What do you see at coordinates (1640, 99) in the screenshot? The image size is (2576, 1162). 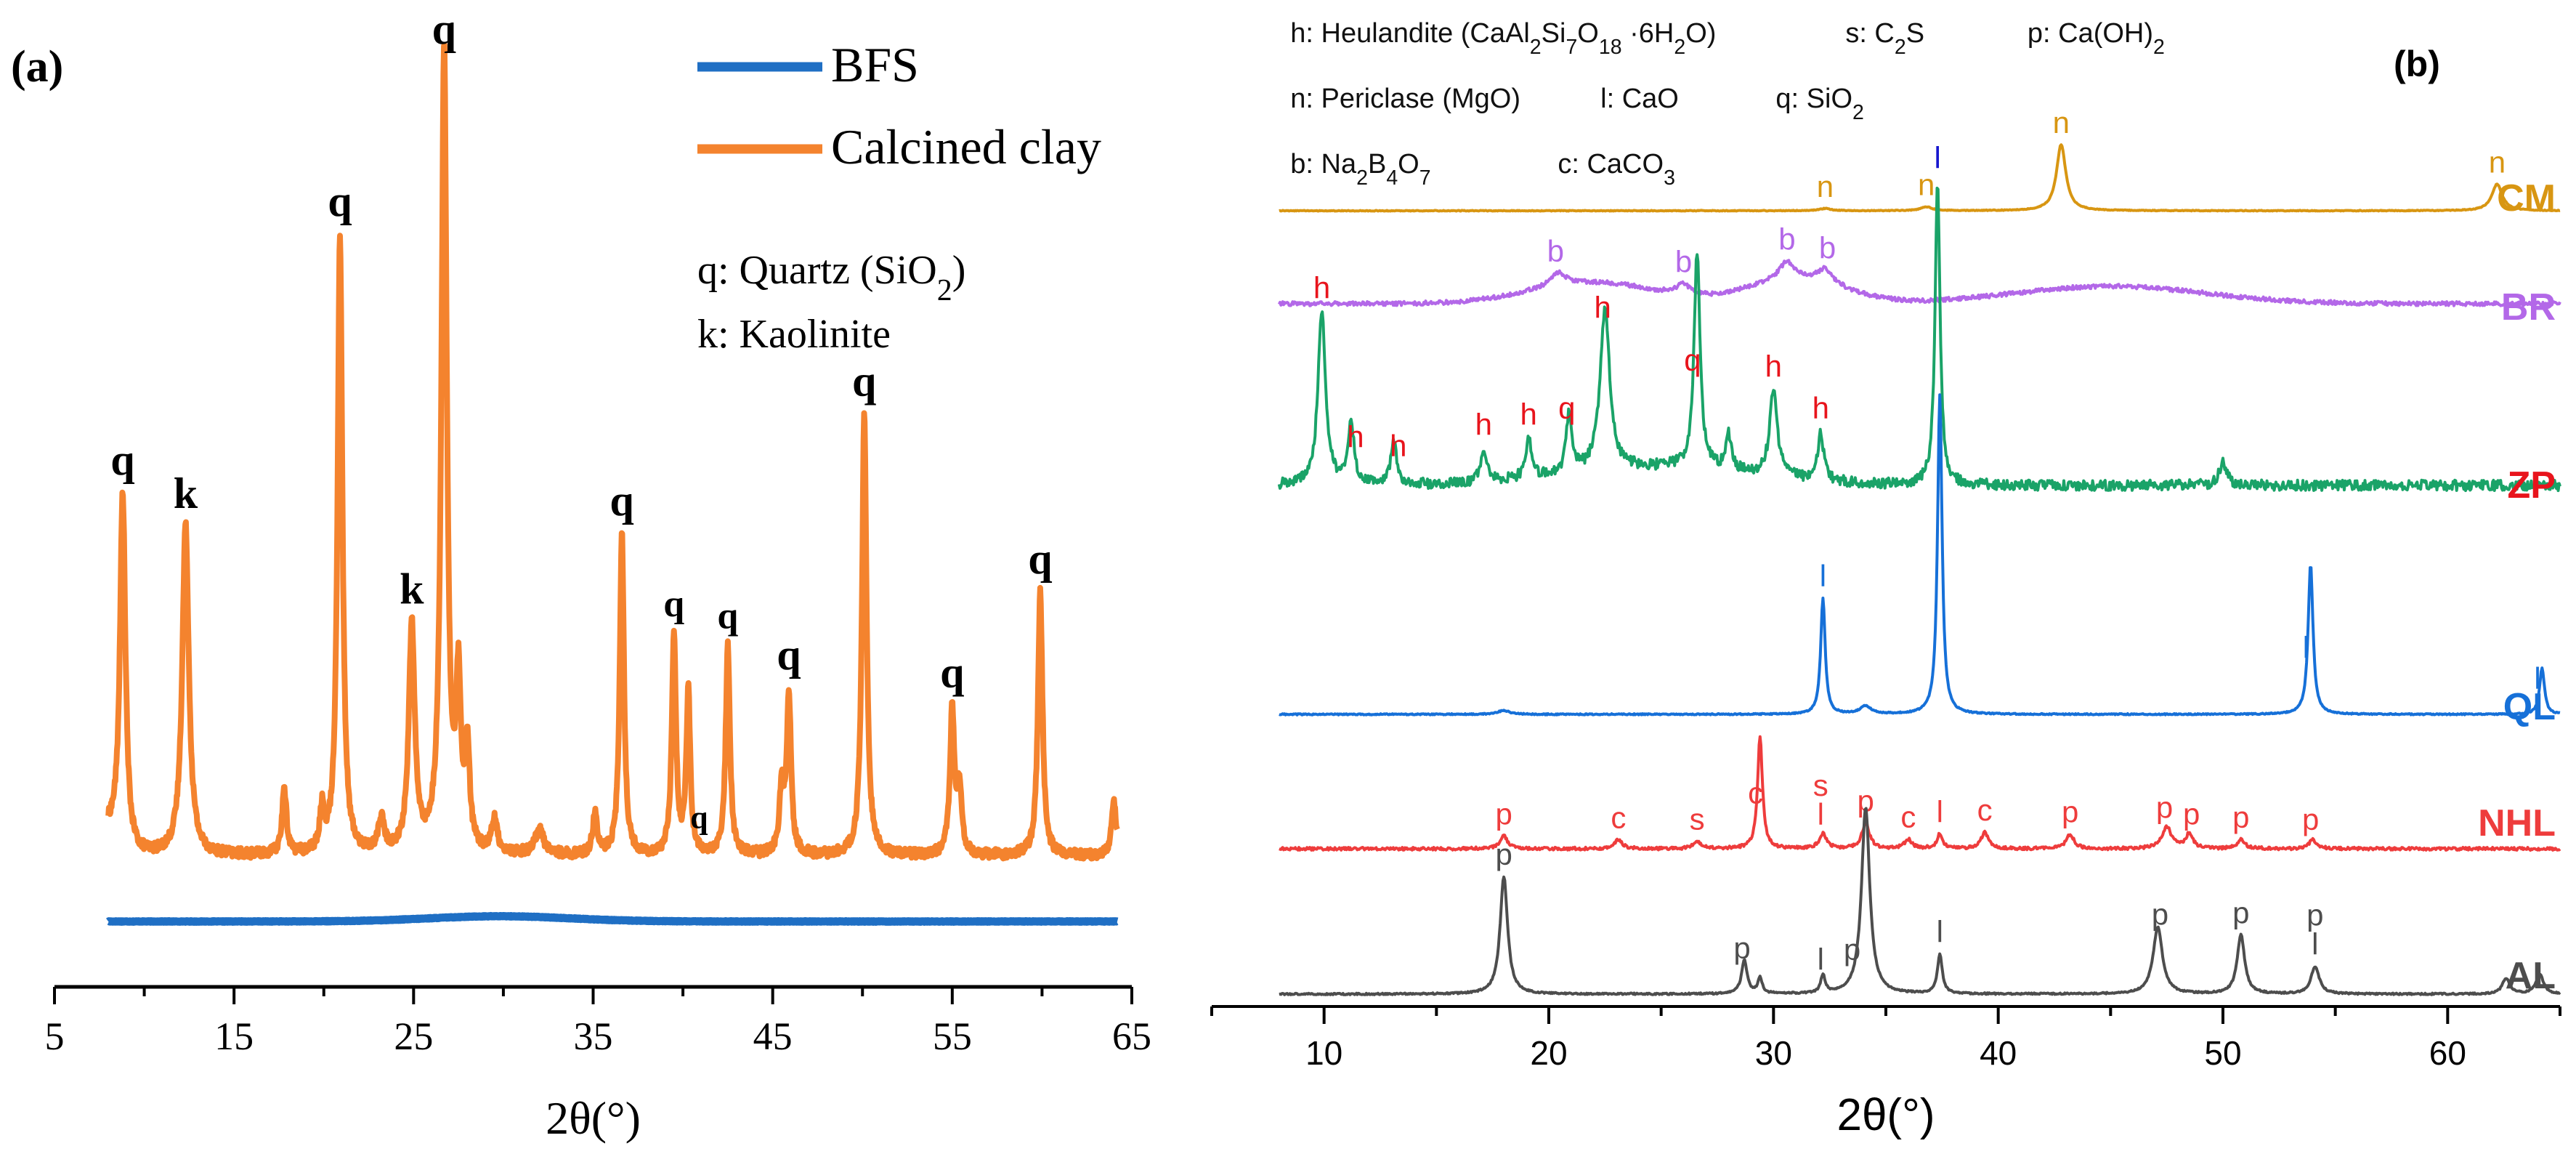 I see `legend-phase-key: l: CaO` at bounding box center [1640, 99].